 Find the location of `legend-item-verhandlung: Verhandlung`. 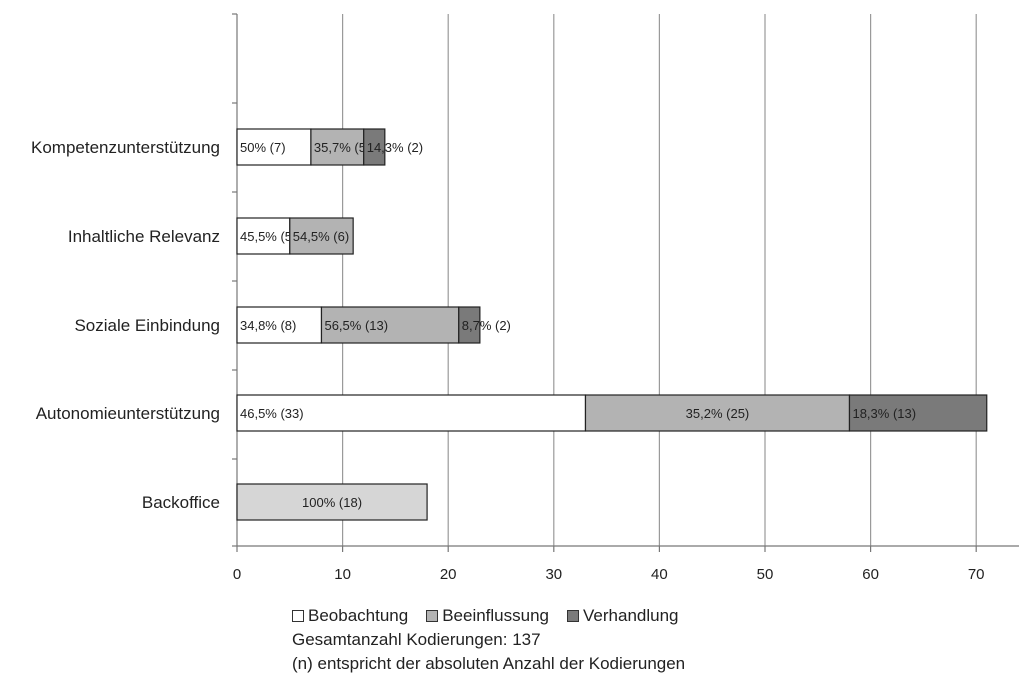

legend-item-verhandlung: Verhandlung is located at coordinates (623, 616).